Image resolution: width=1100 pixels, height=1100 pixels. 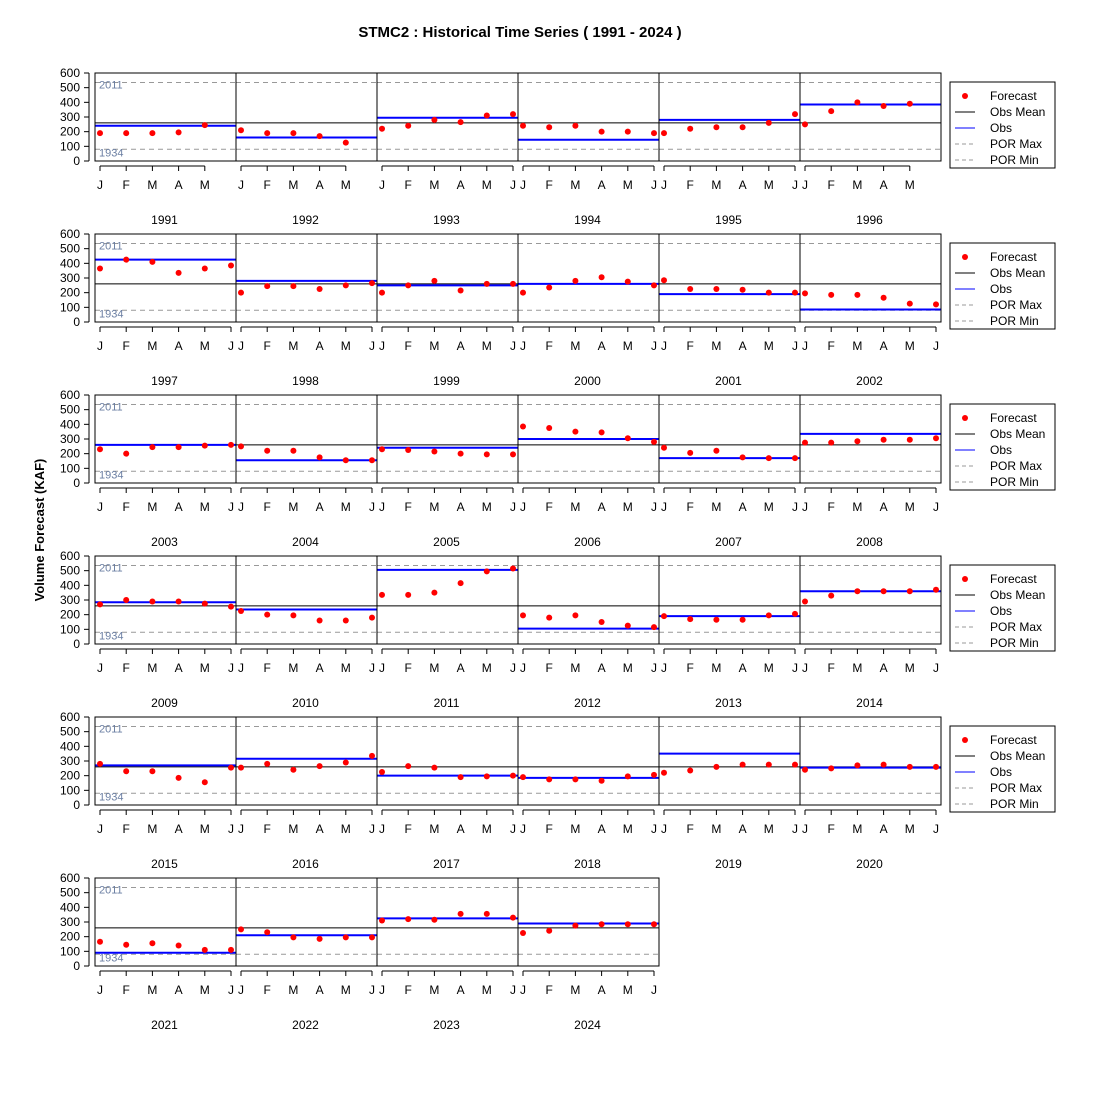 I want to click on y-tick-label: 400, so click(x=70, y=746).